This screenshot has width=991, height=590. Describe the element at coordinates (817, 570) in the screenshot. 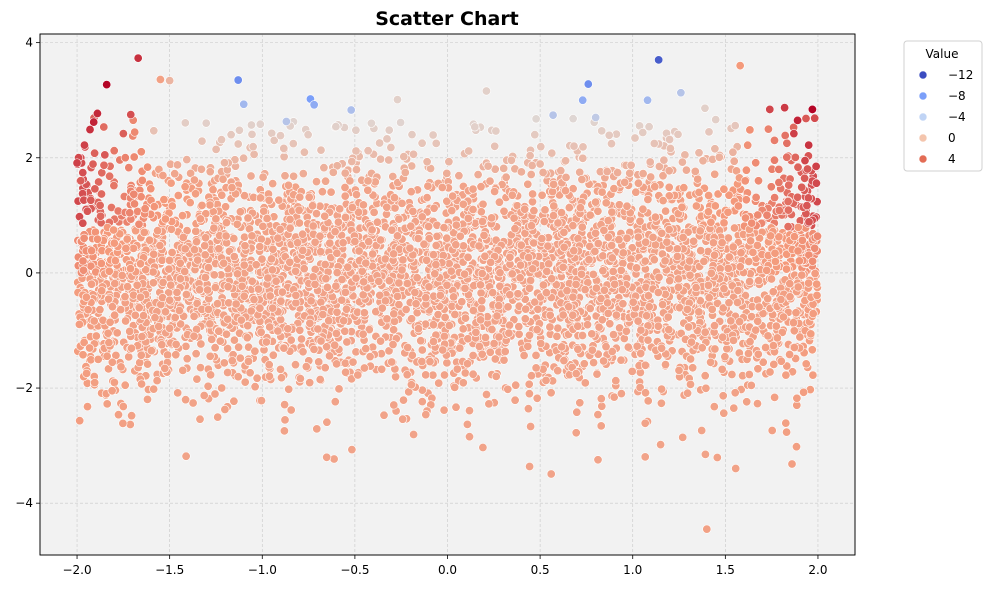

I see `x-tick-label: 2.0` at that location.